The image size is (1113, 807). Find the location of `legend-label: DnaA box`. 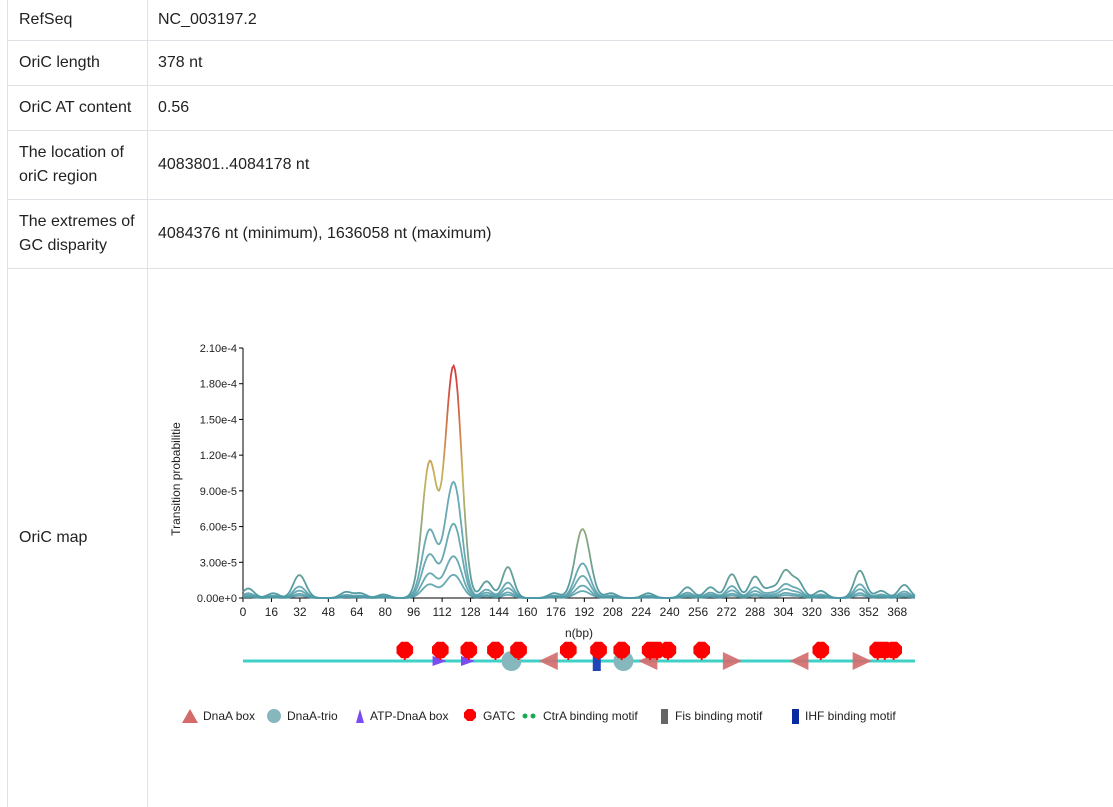

legend-label: DnaA box is located at coordinates (229, 716).